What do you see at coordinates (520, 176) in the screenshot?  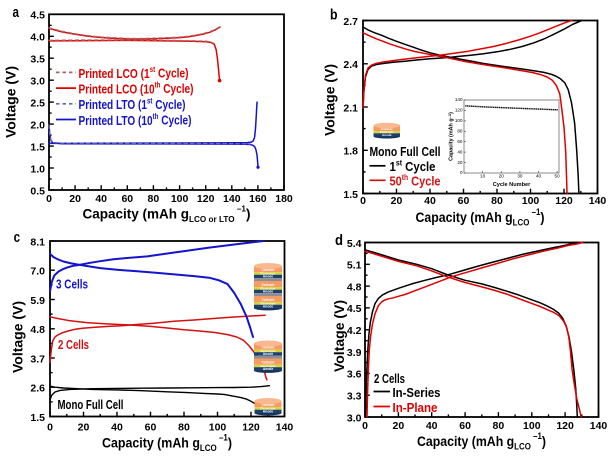 I see `svg-text: 30` at bounding box center [520, 176].